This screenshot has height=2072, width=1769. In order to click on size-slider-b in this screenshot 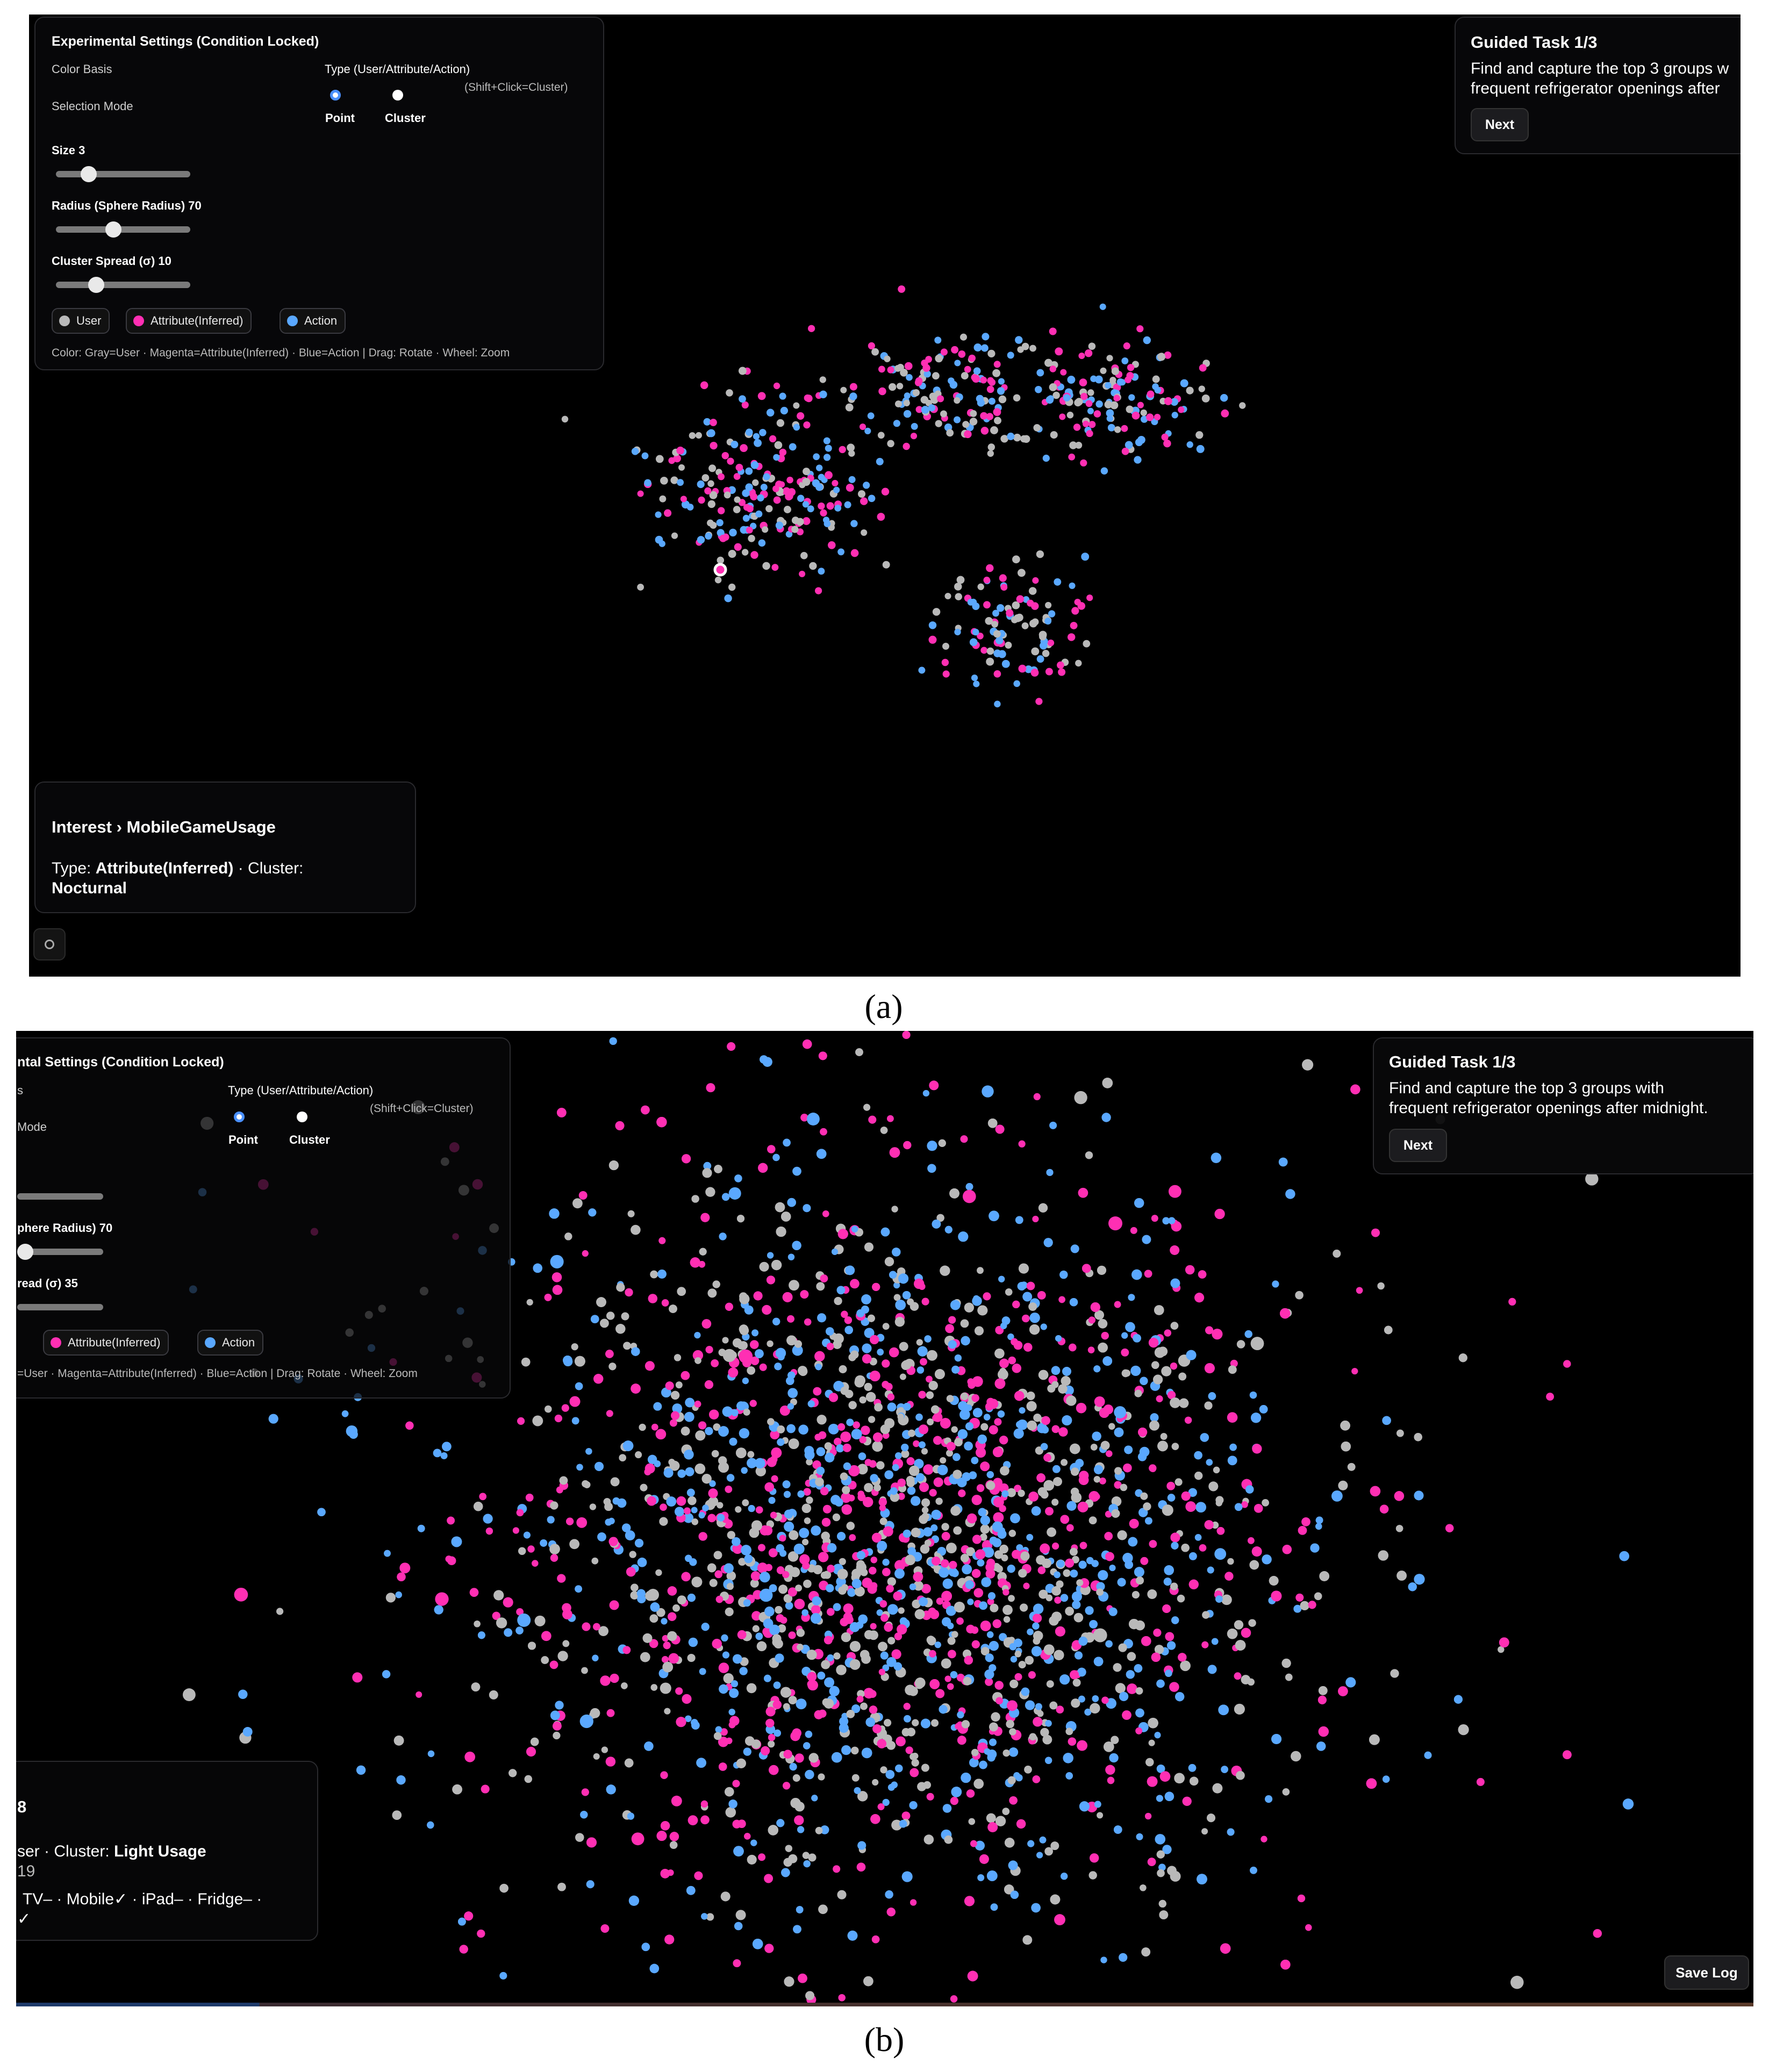, I will do `click(60, 1196)`.